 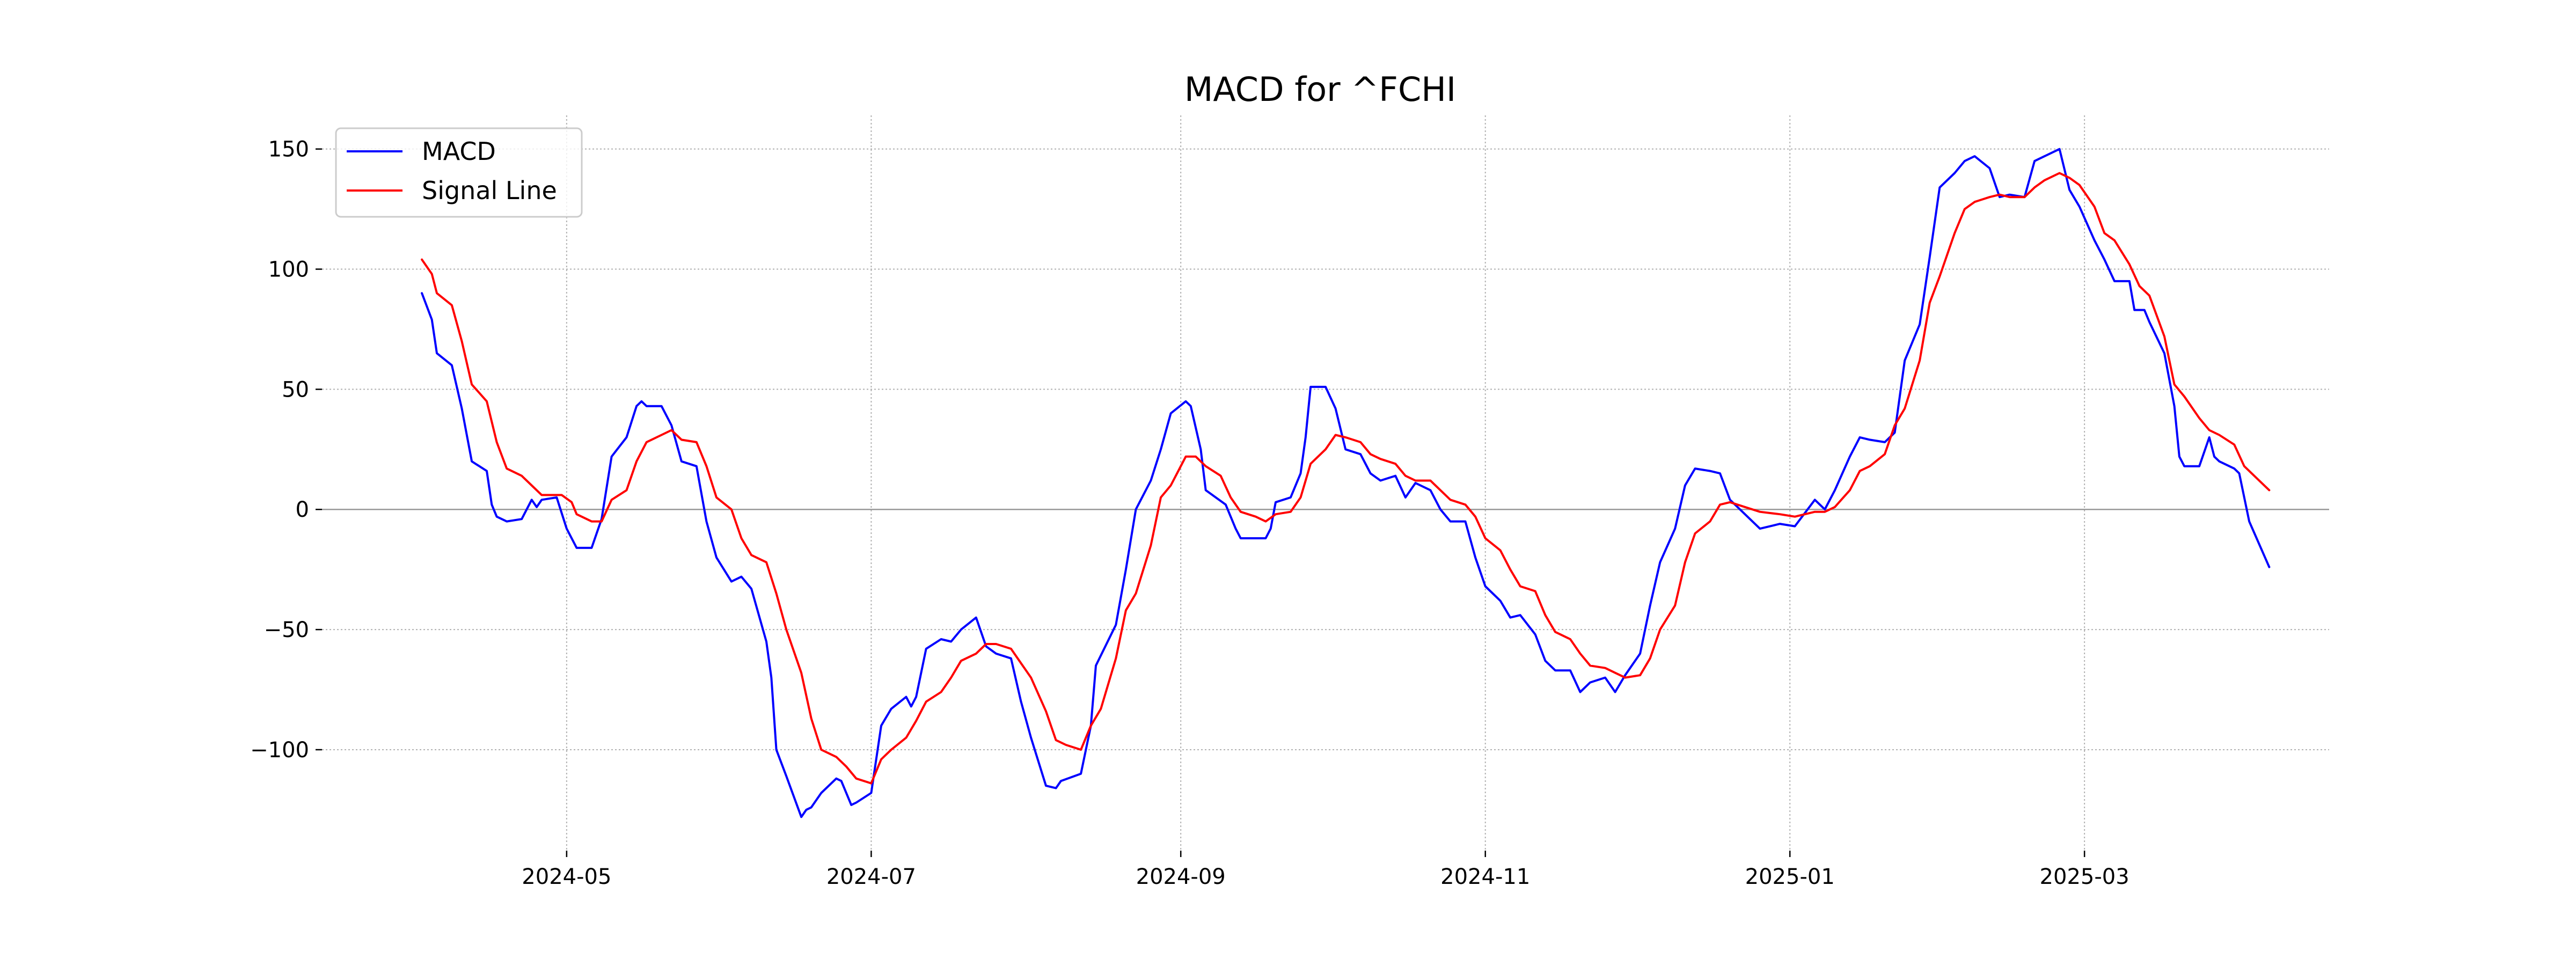 I want to click on x-tick-label: 2025-03, so click(x=2084, y=877).